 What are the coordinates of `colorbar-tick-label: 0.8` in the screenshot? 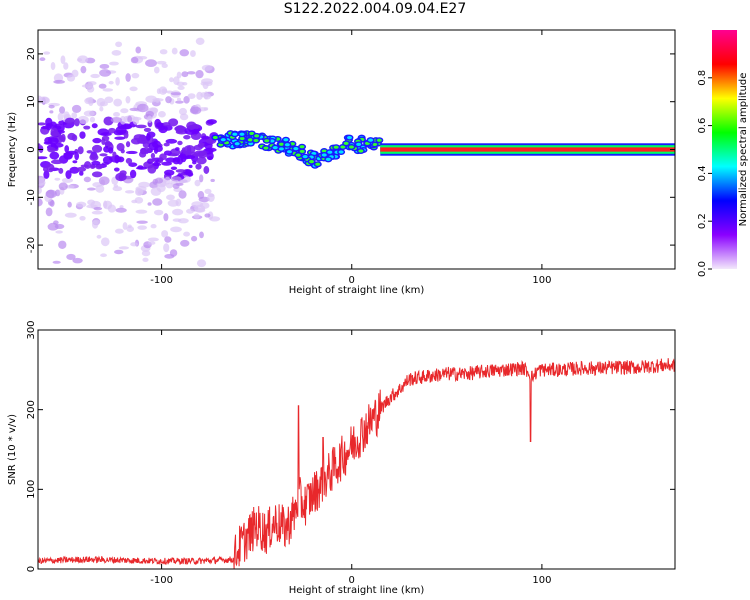 It's located at (702, 78).